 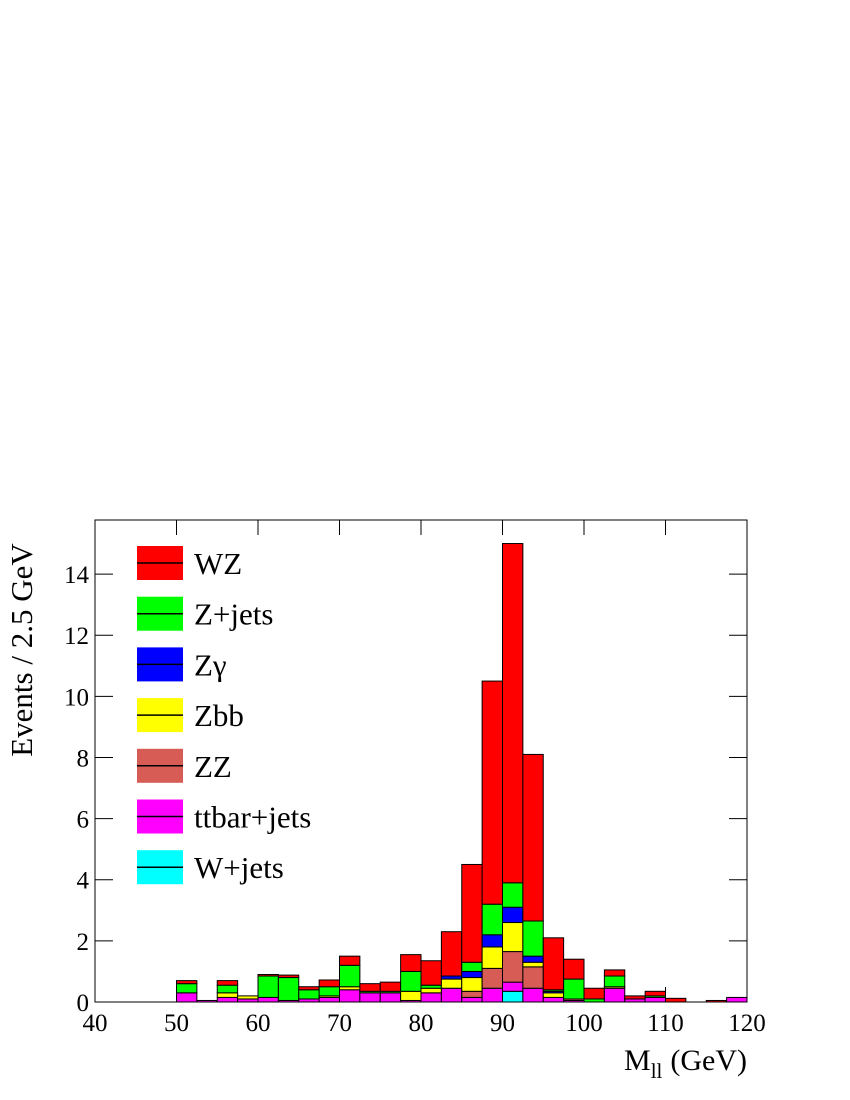 What do you see at coordinates (21, 650) in the screenshot?
I see `y-axis-label: Events / 2.5 GeV` at bounding box center [21, 650].